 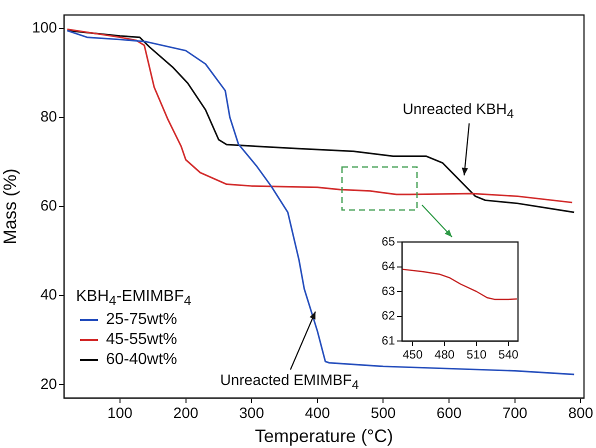 I want to click on annotation: Unreacted EMIMBF$_{4}$, so click(x=289, y=382).